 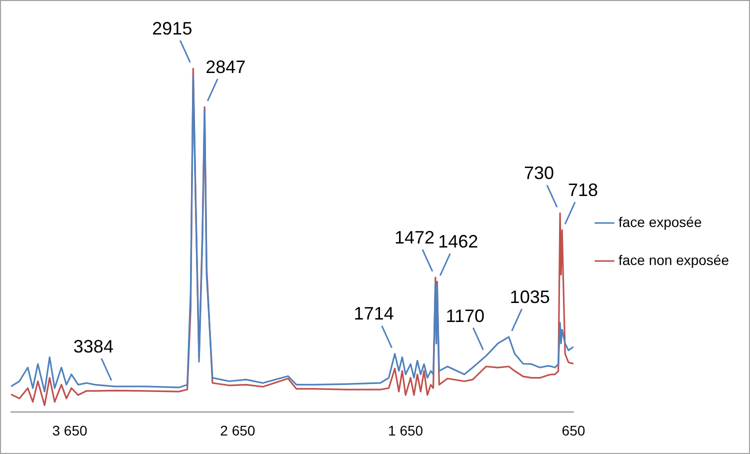 I want to click on annotation: 1170, so click(x=465, y=316).